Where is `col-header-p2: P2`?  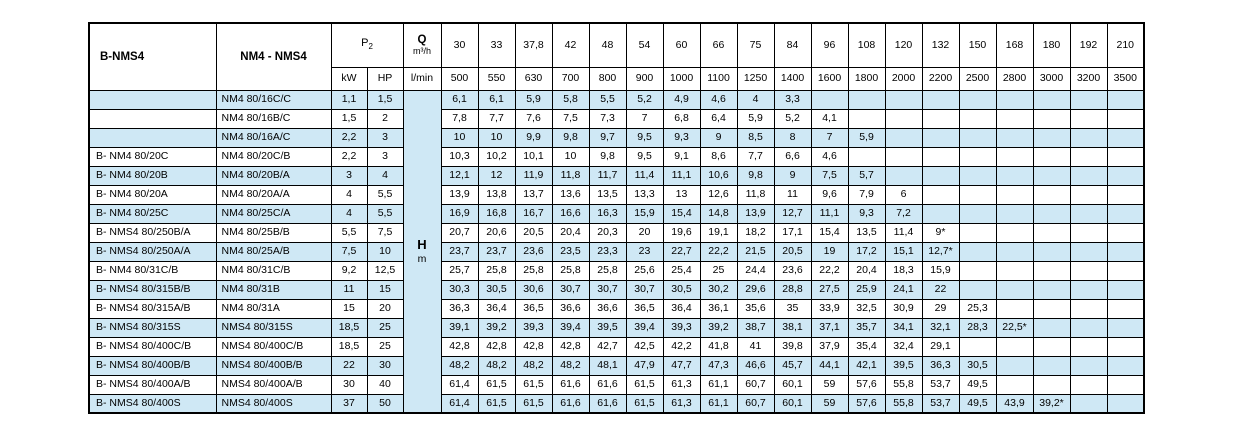 col-header-p2: P2 is located at coordinates (367, 45).